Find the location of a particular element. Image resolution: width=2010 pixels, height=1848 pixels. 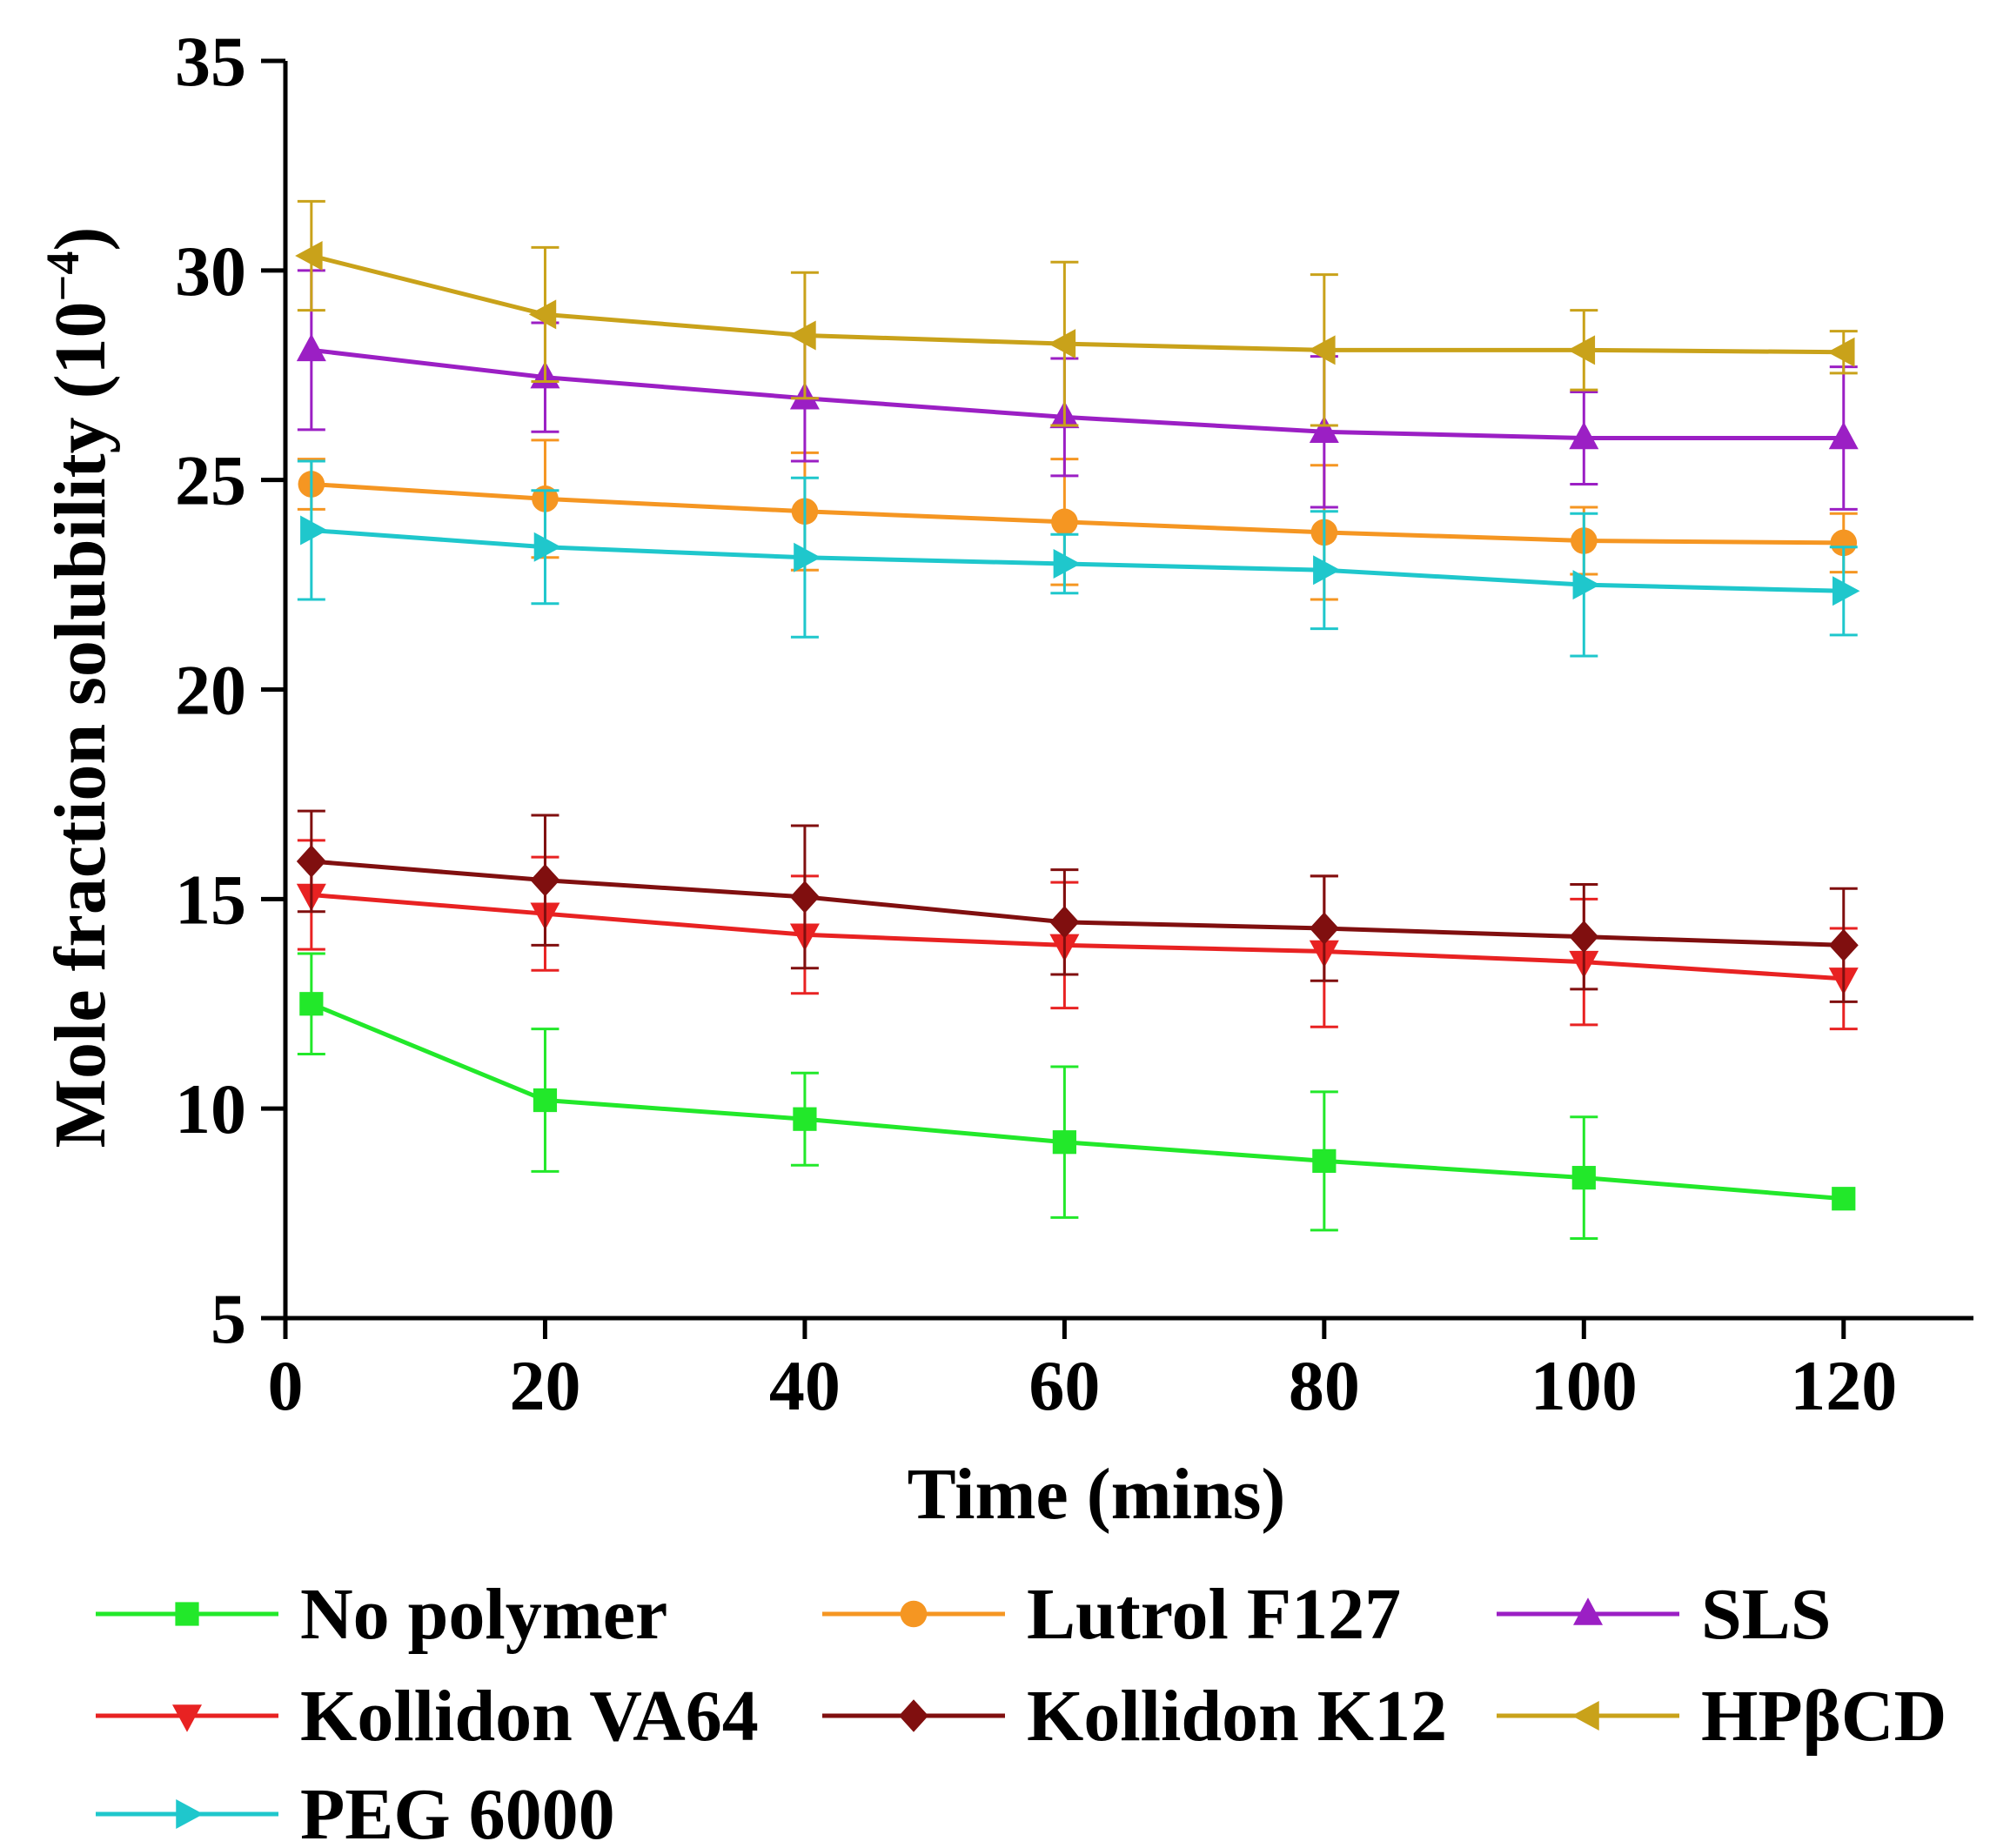

x-tick-label-0: 0 is located at coordinates (286, 1385).